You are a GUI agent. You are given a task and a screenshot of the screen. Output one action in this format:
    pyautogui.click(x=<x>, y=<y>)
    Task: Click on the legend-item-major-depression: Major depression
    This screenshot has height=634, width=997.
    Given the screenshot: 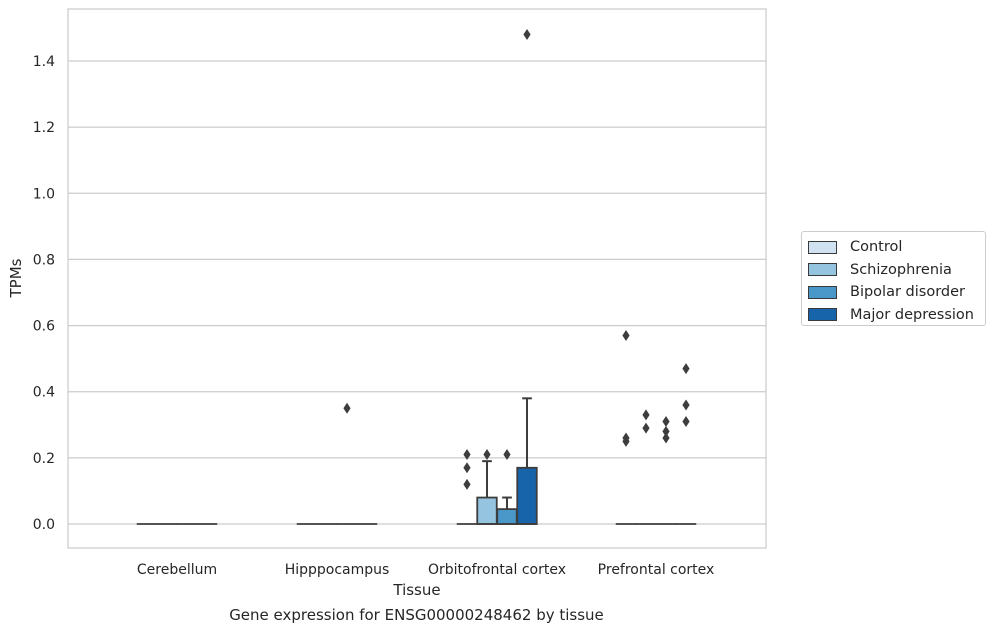 What is the action you would take?
    pyautogui.click(x=896, y=315)
    